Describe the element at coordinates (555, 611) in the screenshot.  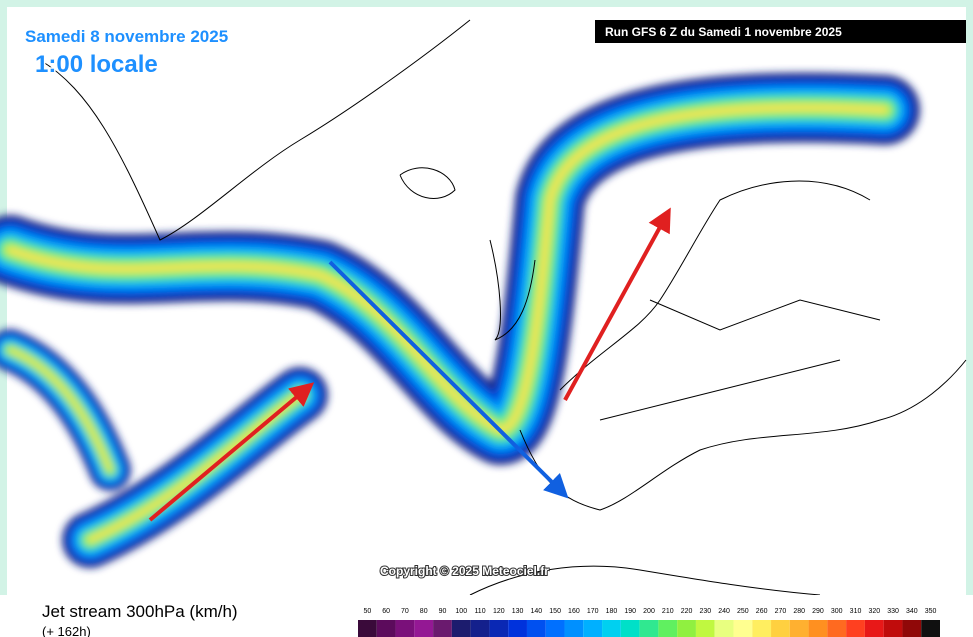
I see `scale-label: 150` at that location.